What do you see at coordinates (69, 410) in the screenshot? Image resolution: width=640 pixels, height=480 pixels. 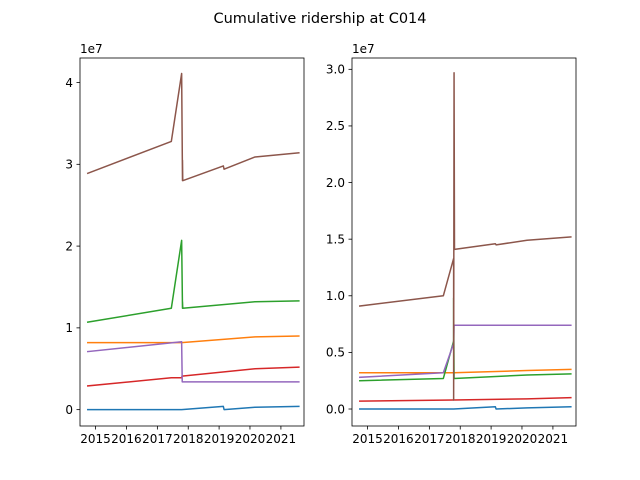 I see `left-ytick-label-0: 0` at bounding box center [69, 410].